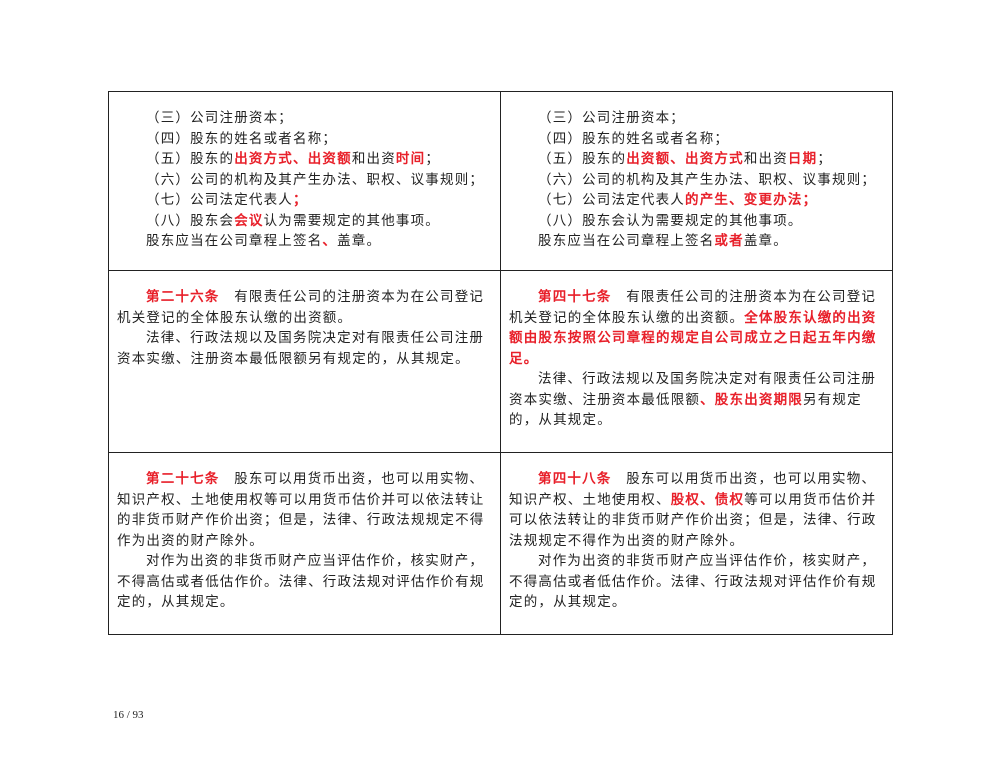 This screenshot has width=1000, height=772. I want to click on highlighted-text: 足。, so click(524, 358).